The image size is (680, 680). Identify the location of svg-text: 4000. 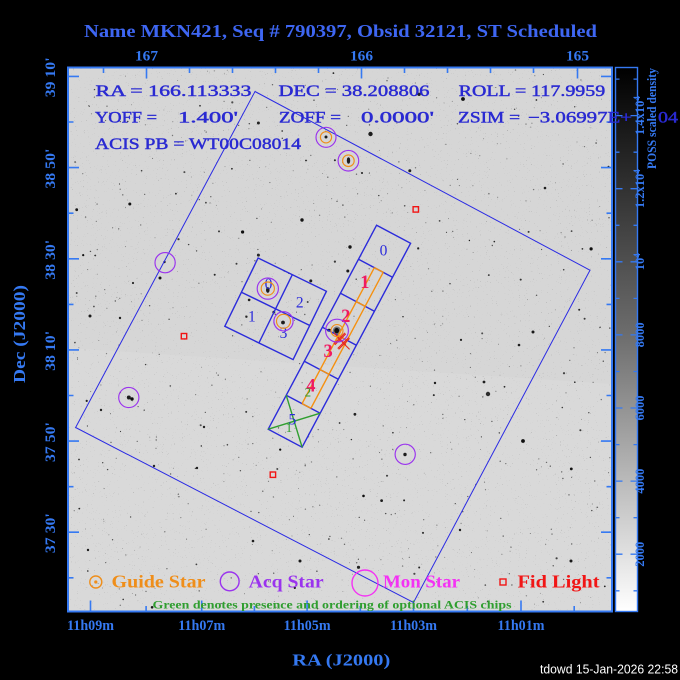
(640, 481).